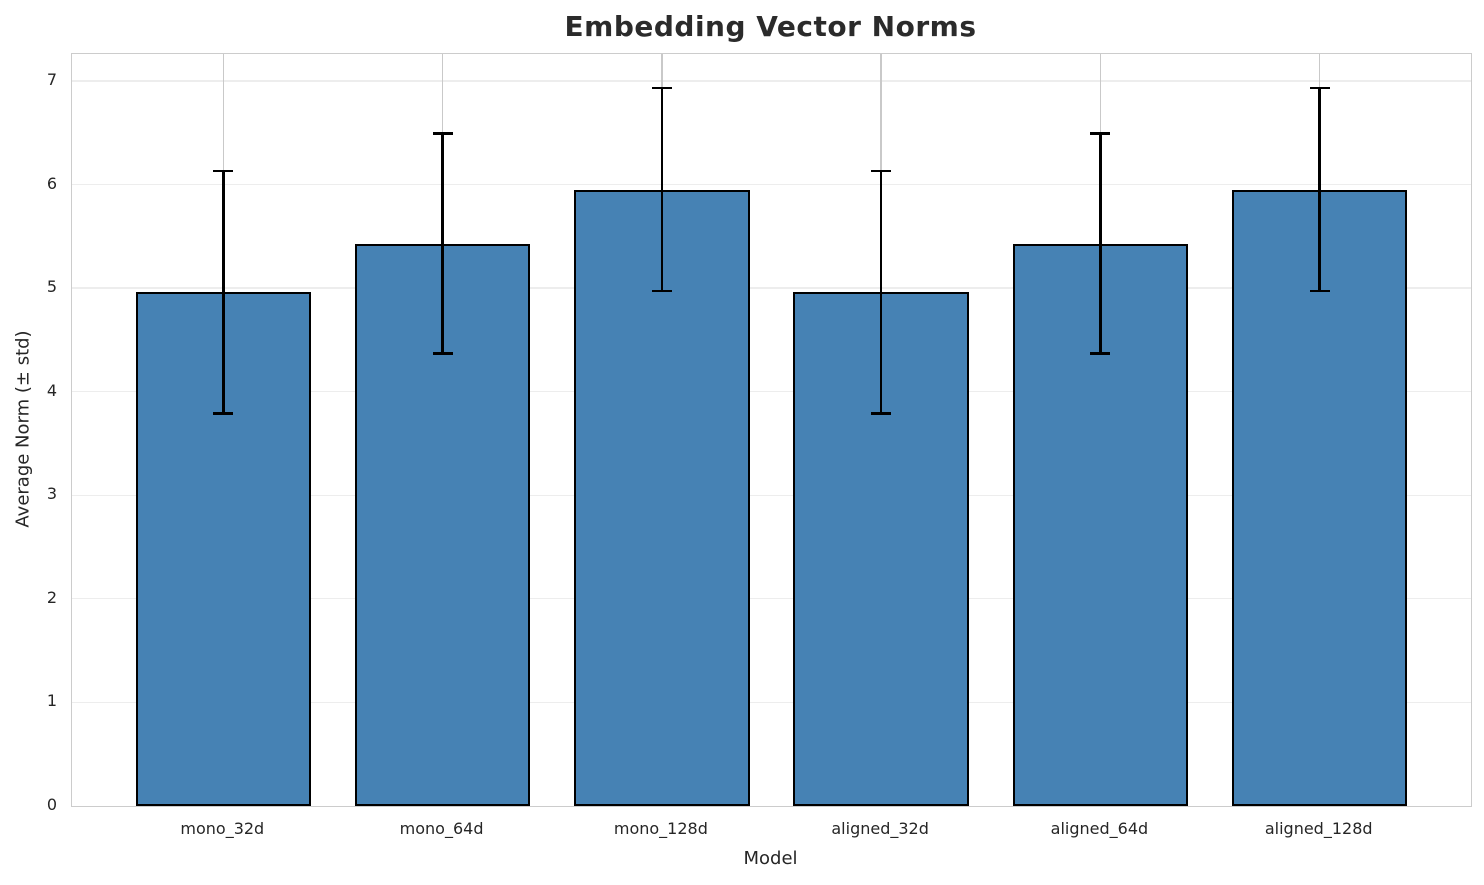 The height and width of the screenshot is (885, 1484). I want to click on error-bar-mono_32d, so click(223, 292).